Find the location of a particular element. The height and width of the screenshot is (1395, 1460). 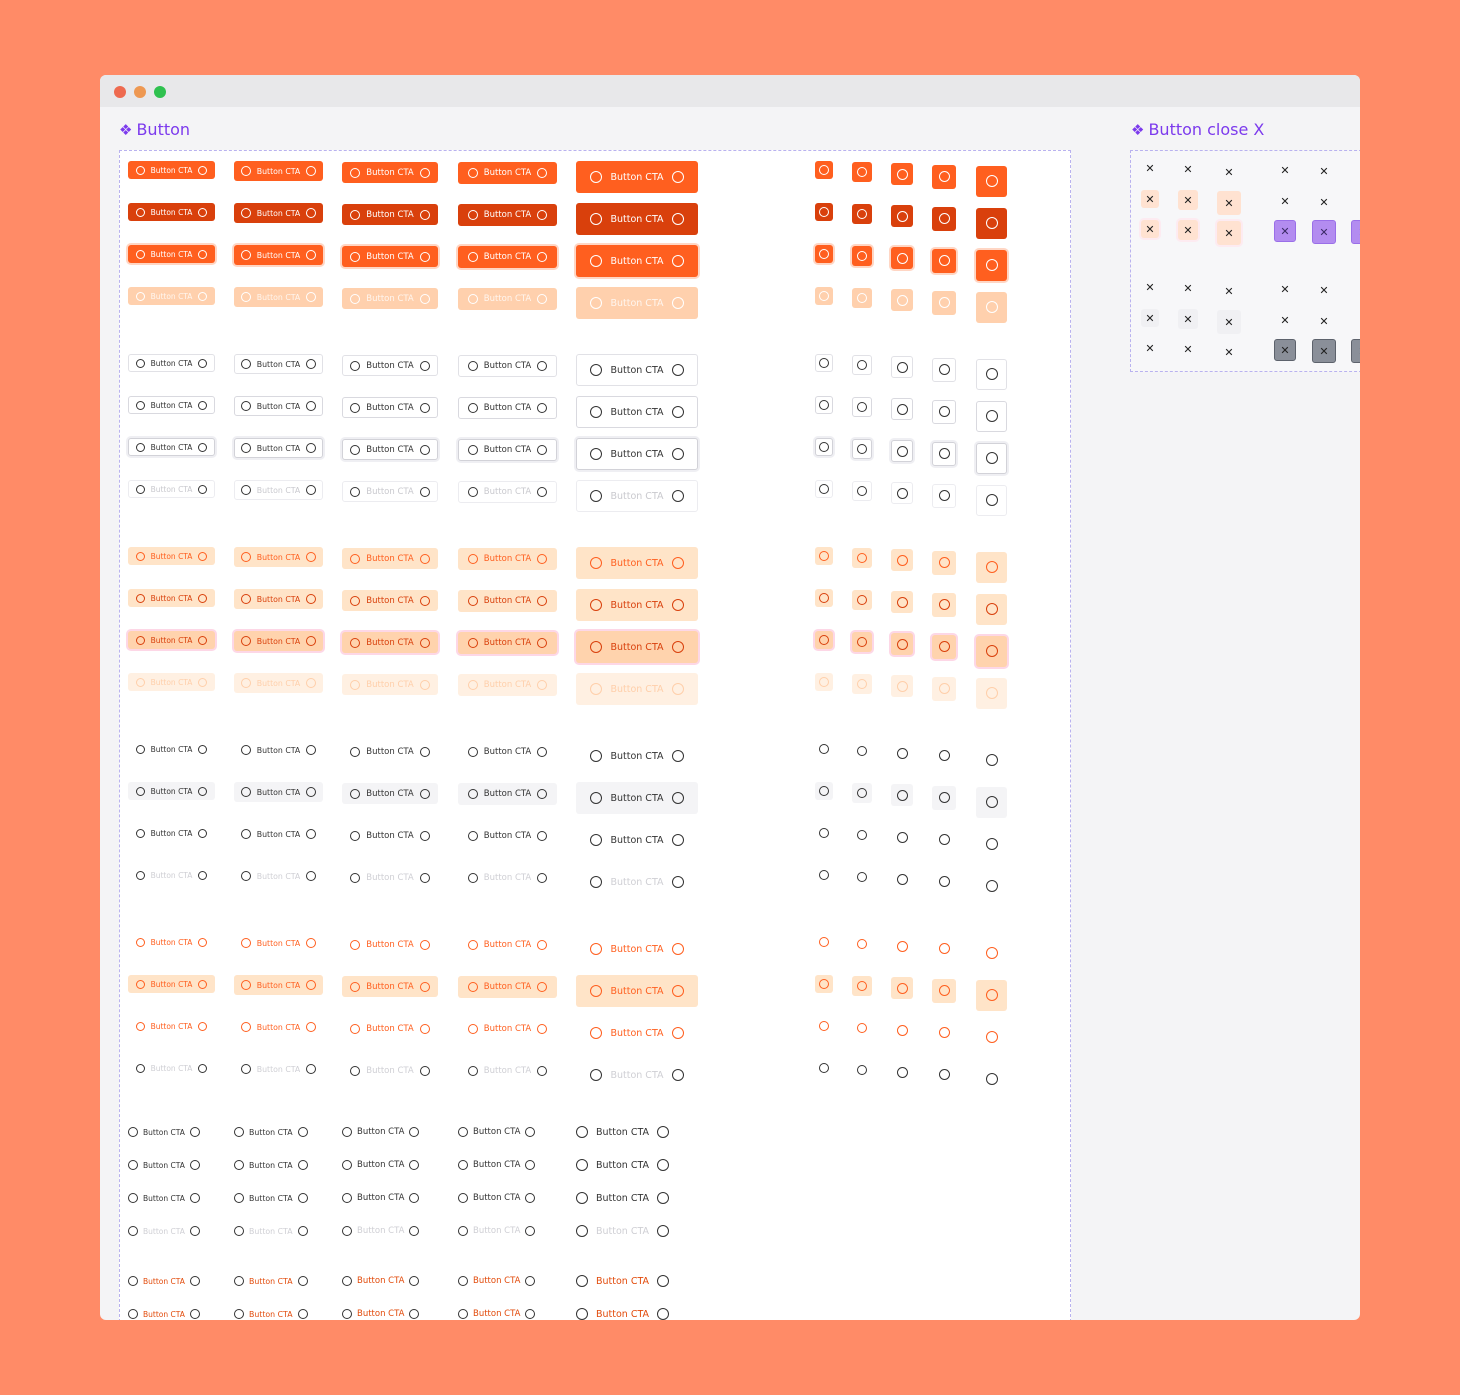

link-gray-button-md-focus: Button CTA is located at coordinates (381, 1198).